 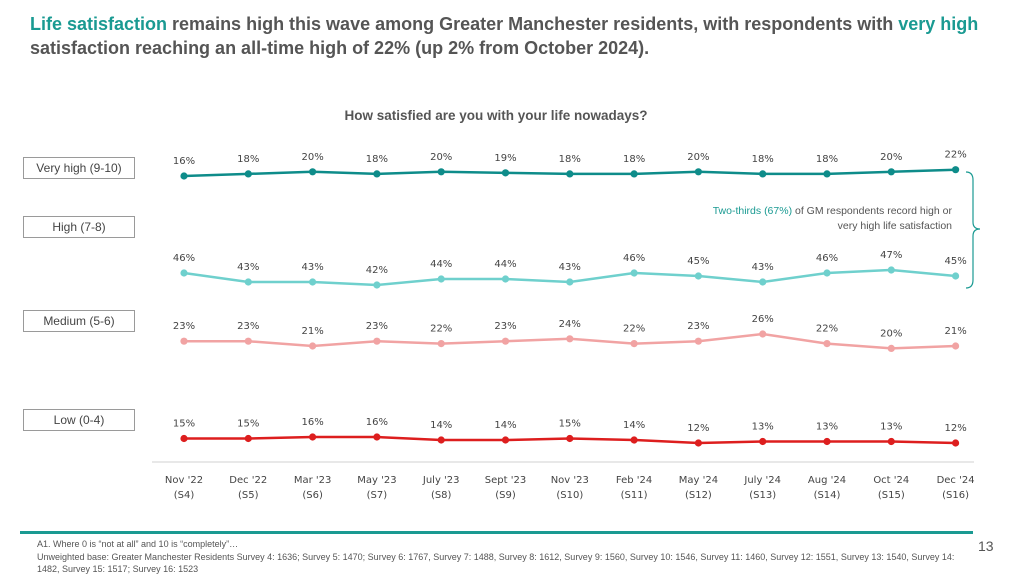 What do you see at coordinates (570, 424) in the screenshot?
I see `data-label: 15%` at bounding box center [570, 424].